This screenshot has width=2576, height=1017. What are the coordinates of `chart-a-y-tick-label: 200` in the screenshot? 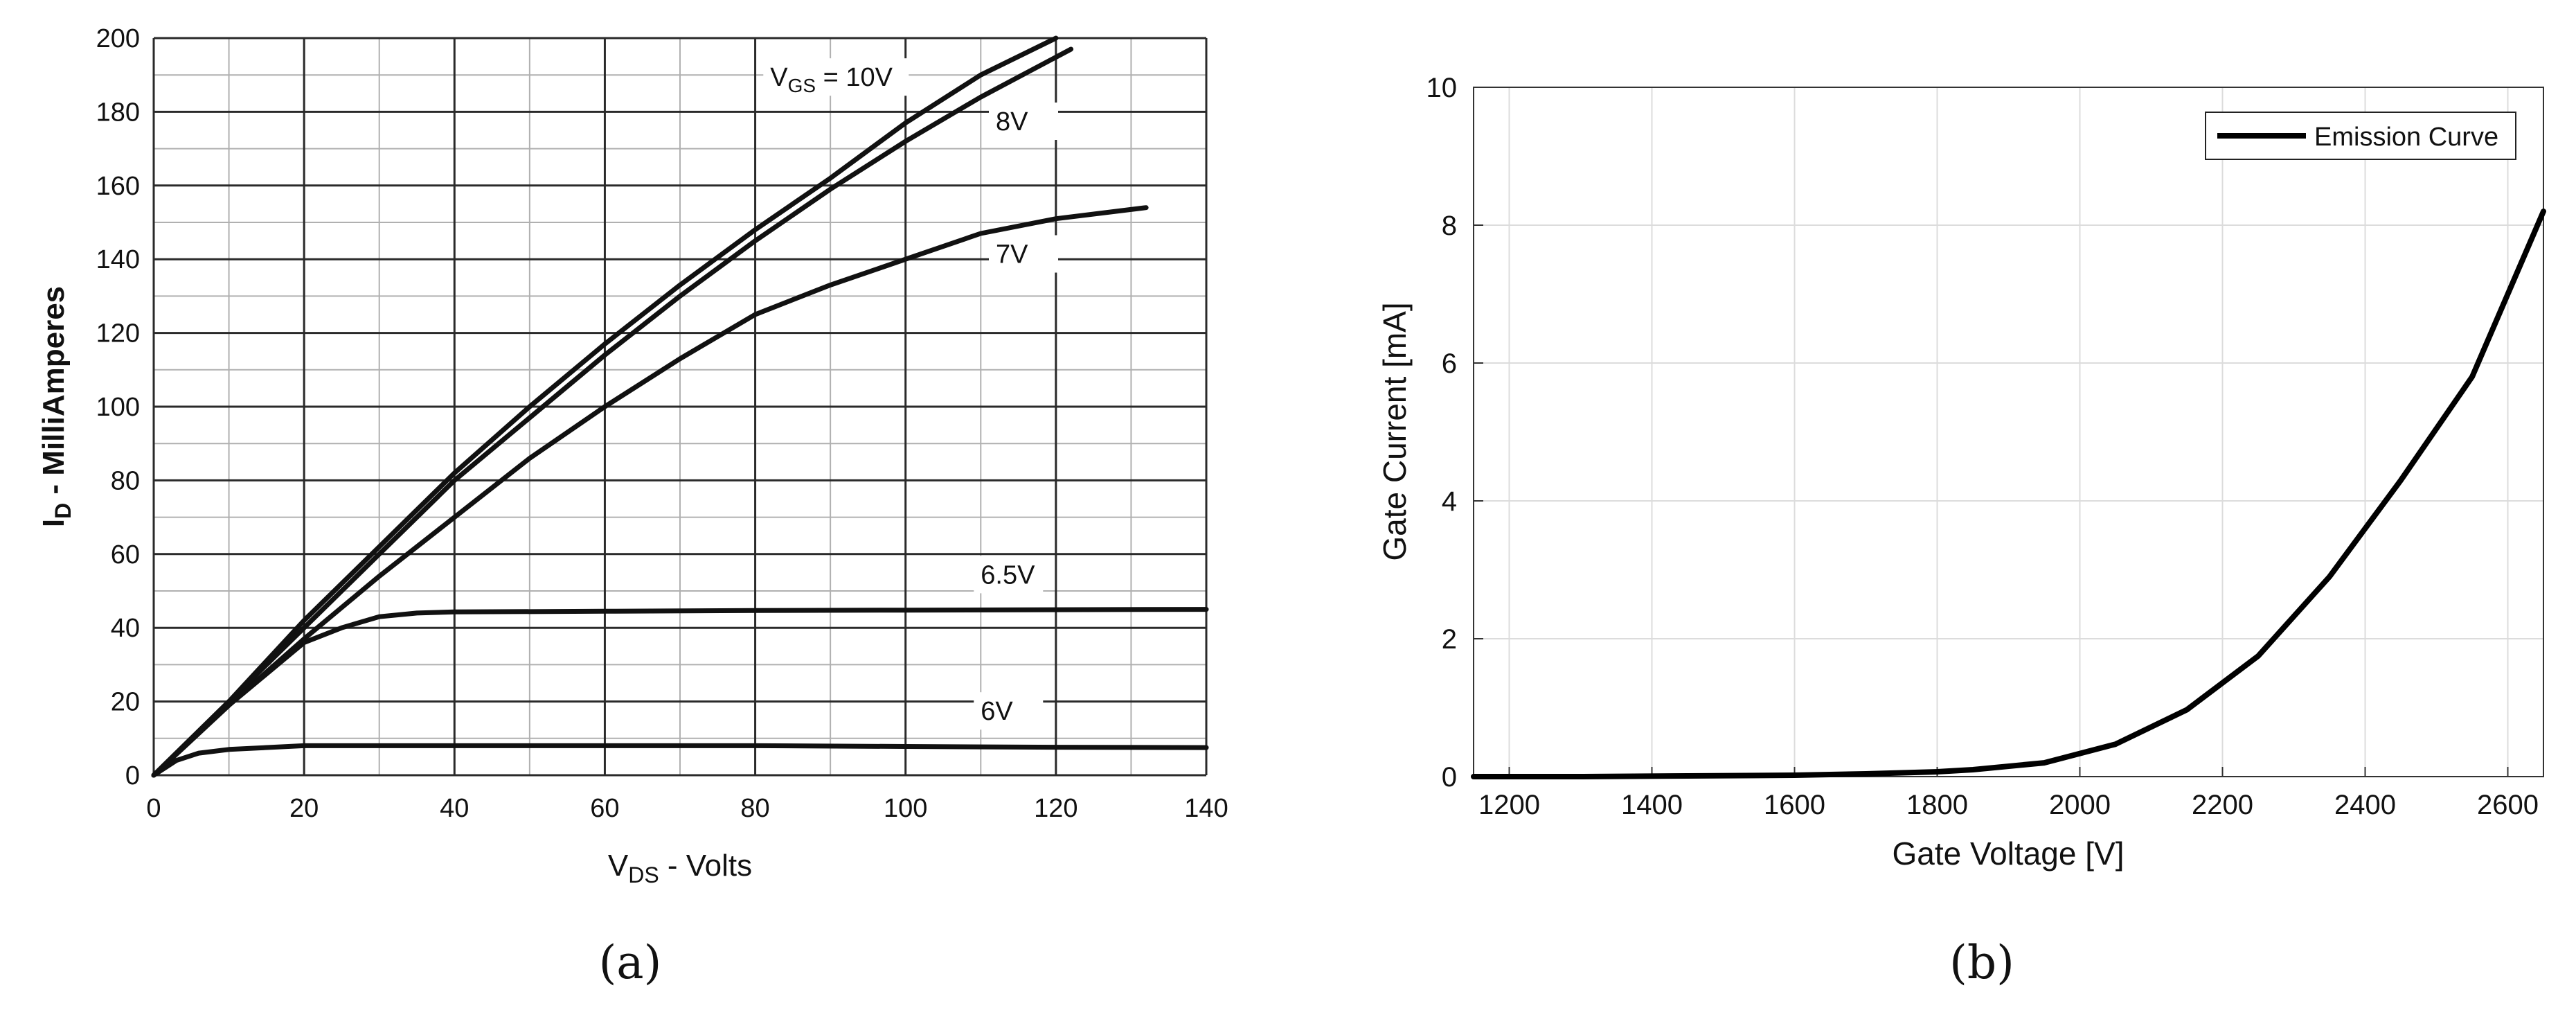 It's located at (118, 38).